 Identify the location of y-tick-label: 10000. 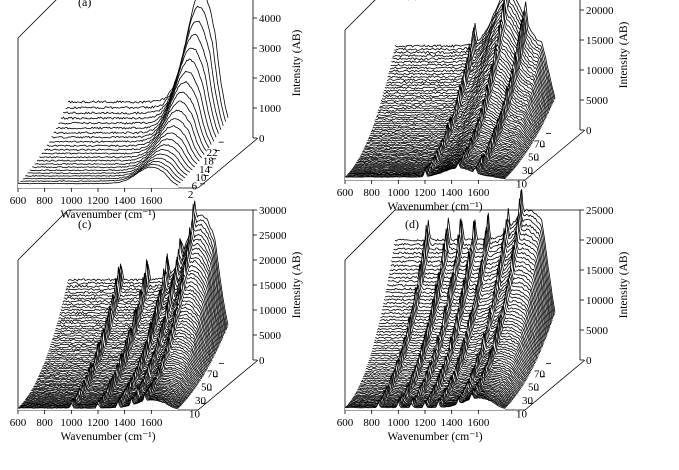
(600, 301).